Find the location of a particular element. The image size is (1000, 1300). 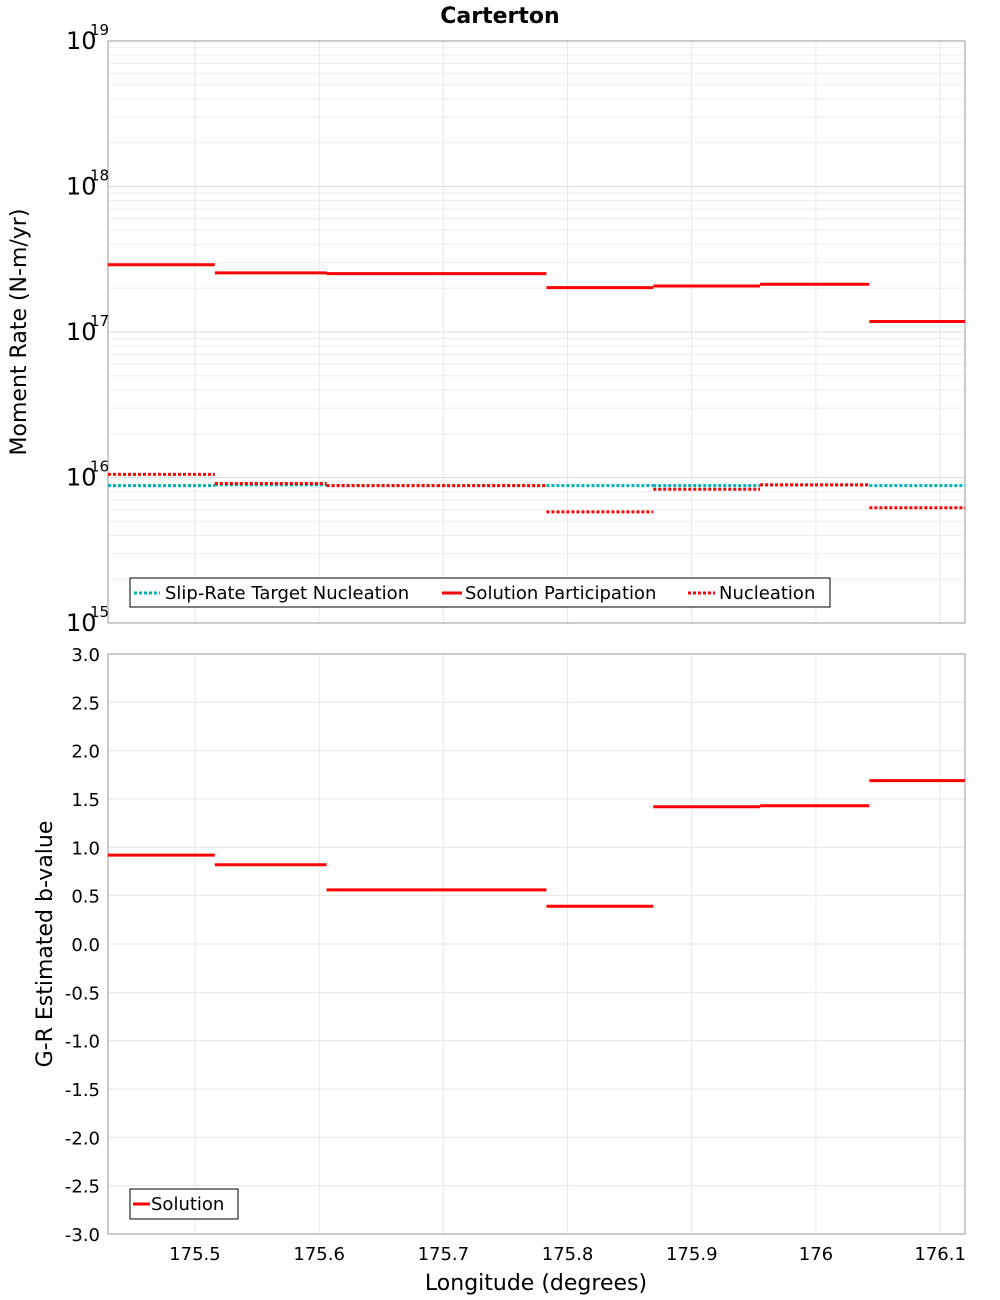

x-tick-label: 175.8 is located at coordinates (568, 1254).